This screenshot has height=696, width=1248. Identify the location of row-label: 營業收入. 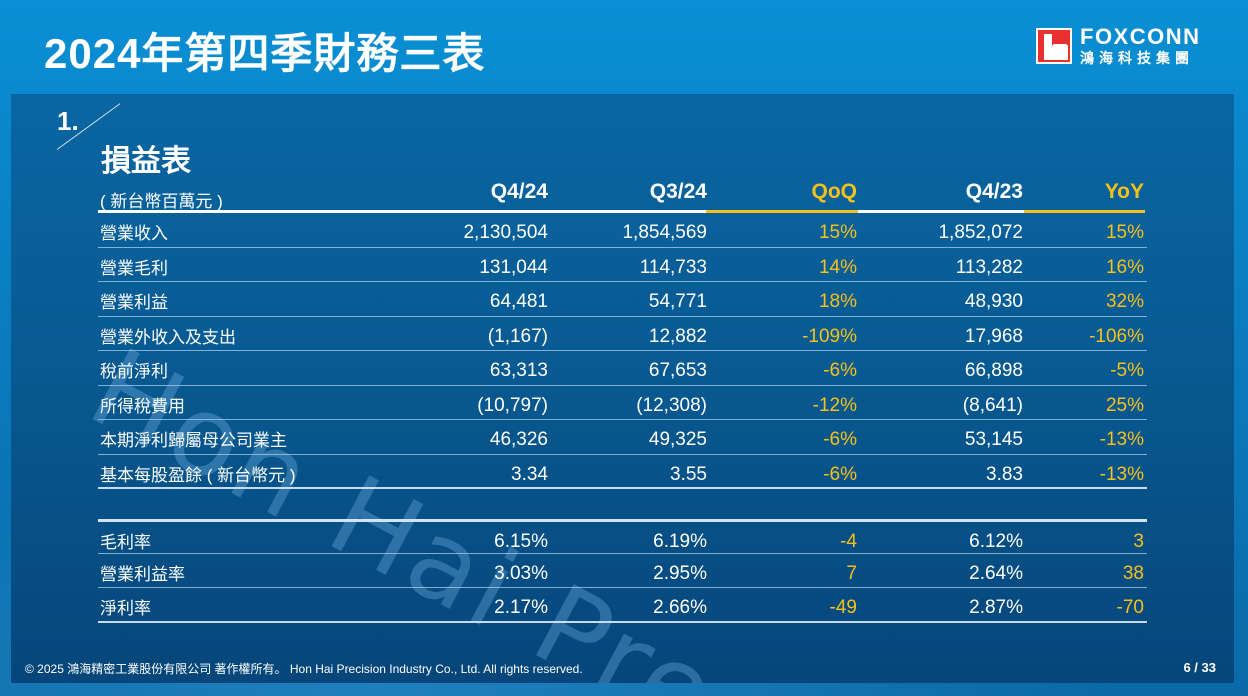
(134, 233).